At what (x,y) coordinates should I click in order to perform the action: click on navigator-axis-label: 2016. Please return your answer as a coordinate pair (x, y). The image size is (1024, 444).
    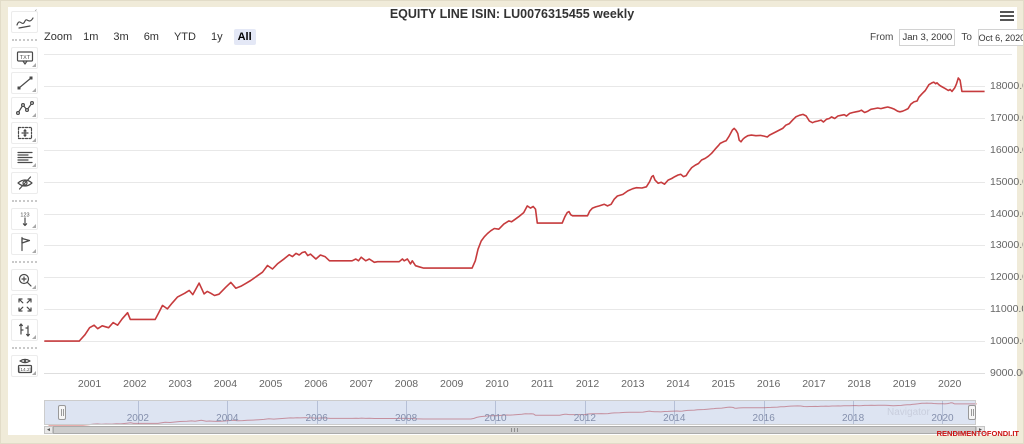
    Looking at the image, I should click on (763, 418).